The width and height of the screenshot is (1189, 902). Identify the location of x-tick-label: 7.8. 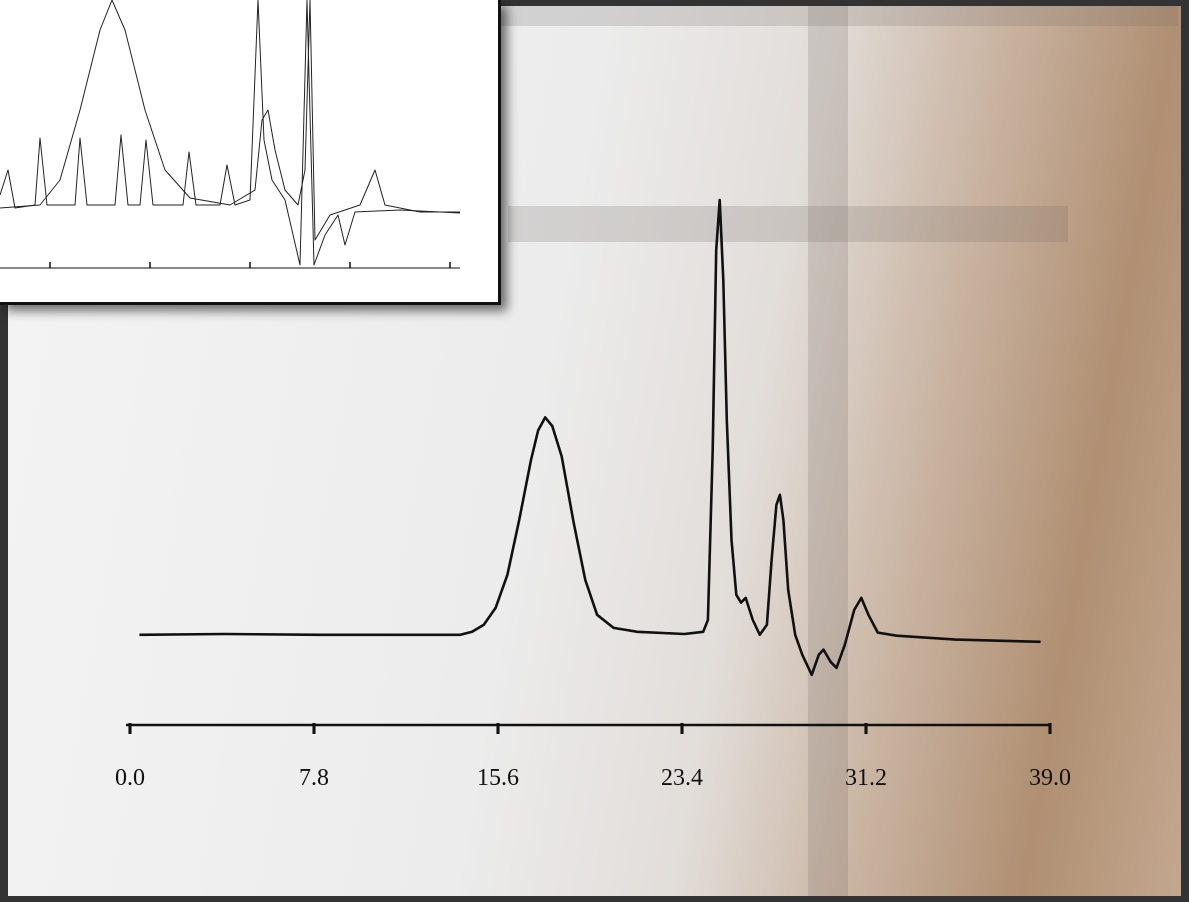
(314, 778).